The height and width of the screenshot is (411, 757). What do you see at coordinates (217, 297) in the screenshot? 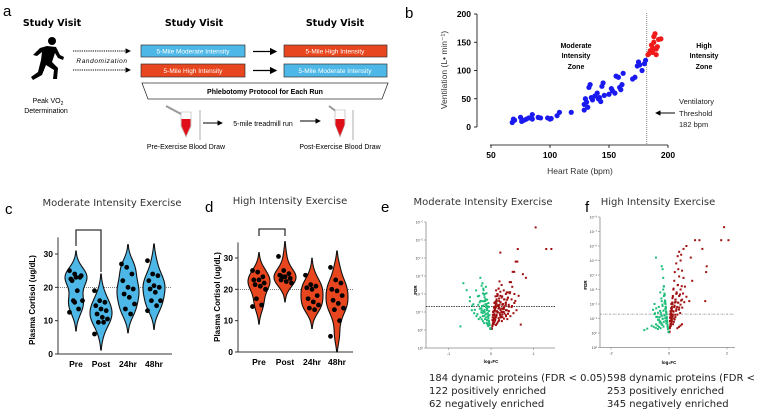
I see `d-y-axis-label: Plasma Cortisol (ug/dL)` at bounding box center [217, 297].